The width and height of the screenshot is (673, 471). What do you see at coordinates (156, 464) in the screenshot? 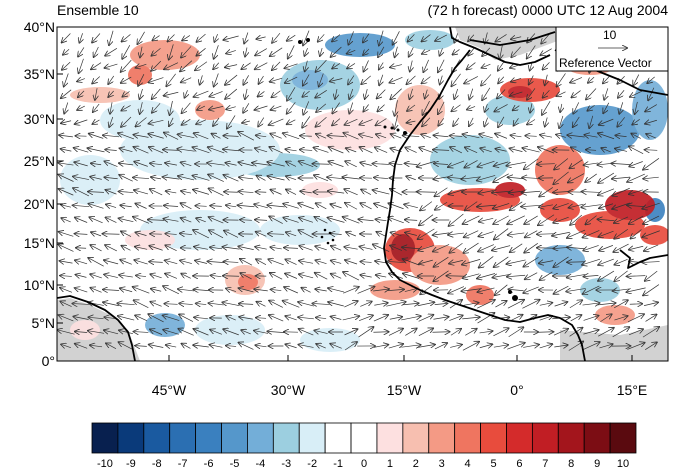
I see `colorbar-label: -8` at bounding box center [156, 464].